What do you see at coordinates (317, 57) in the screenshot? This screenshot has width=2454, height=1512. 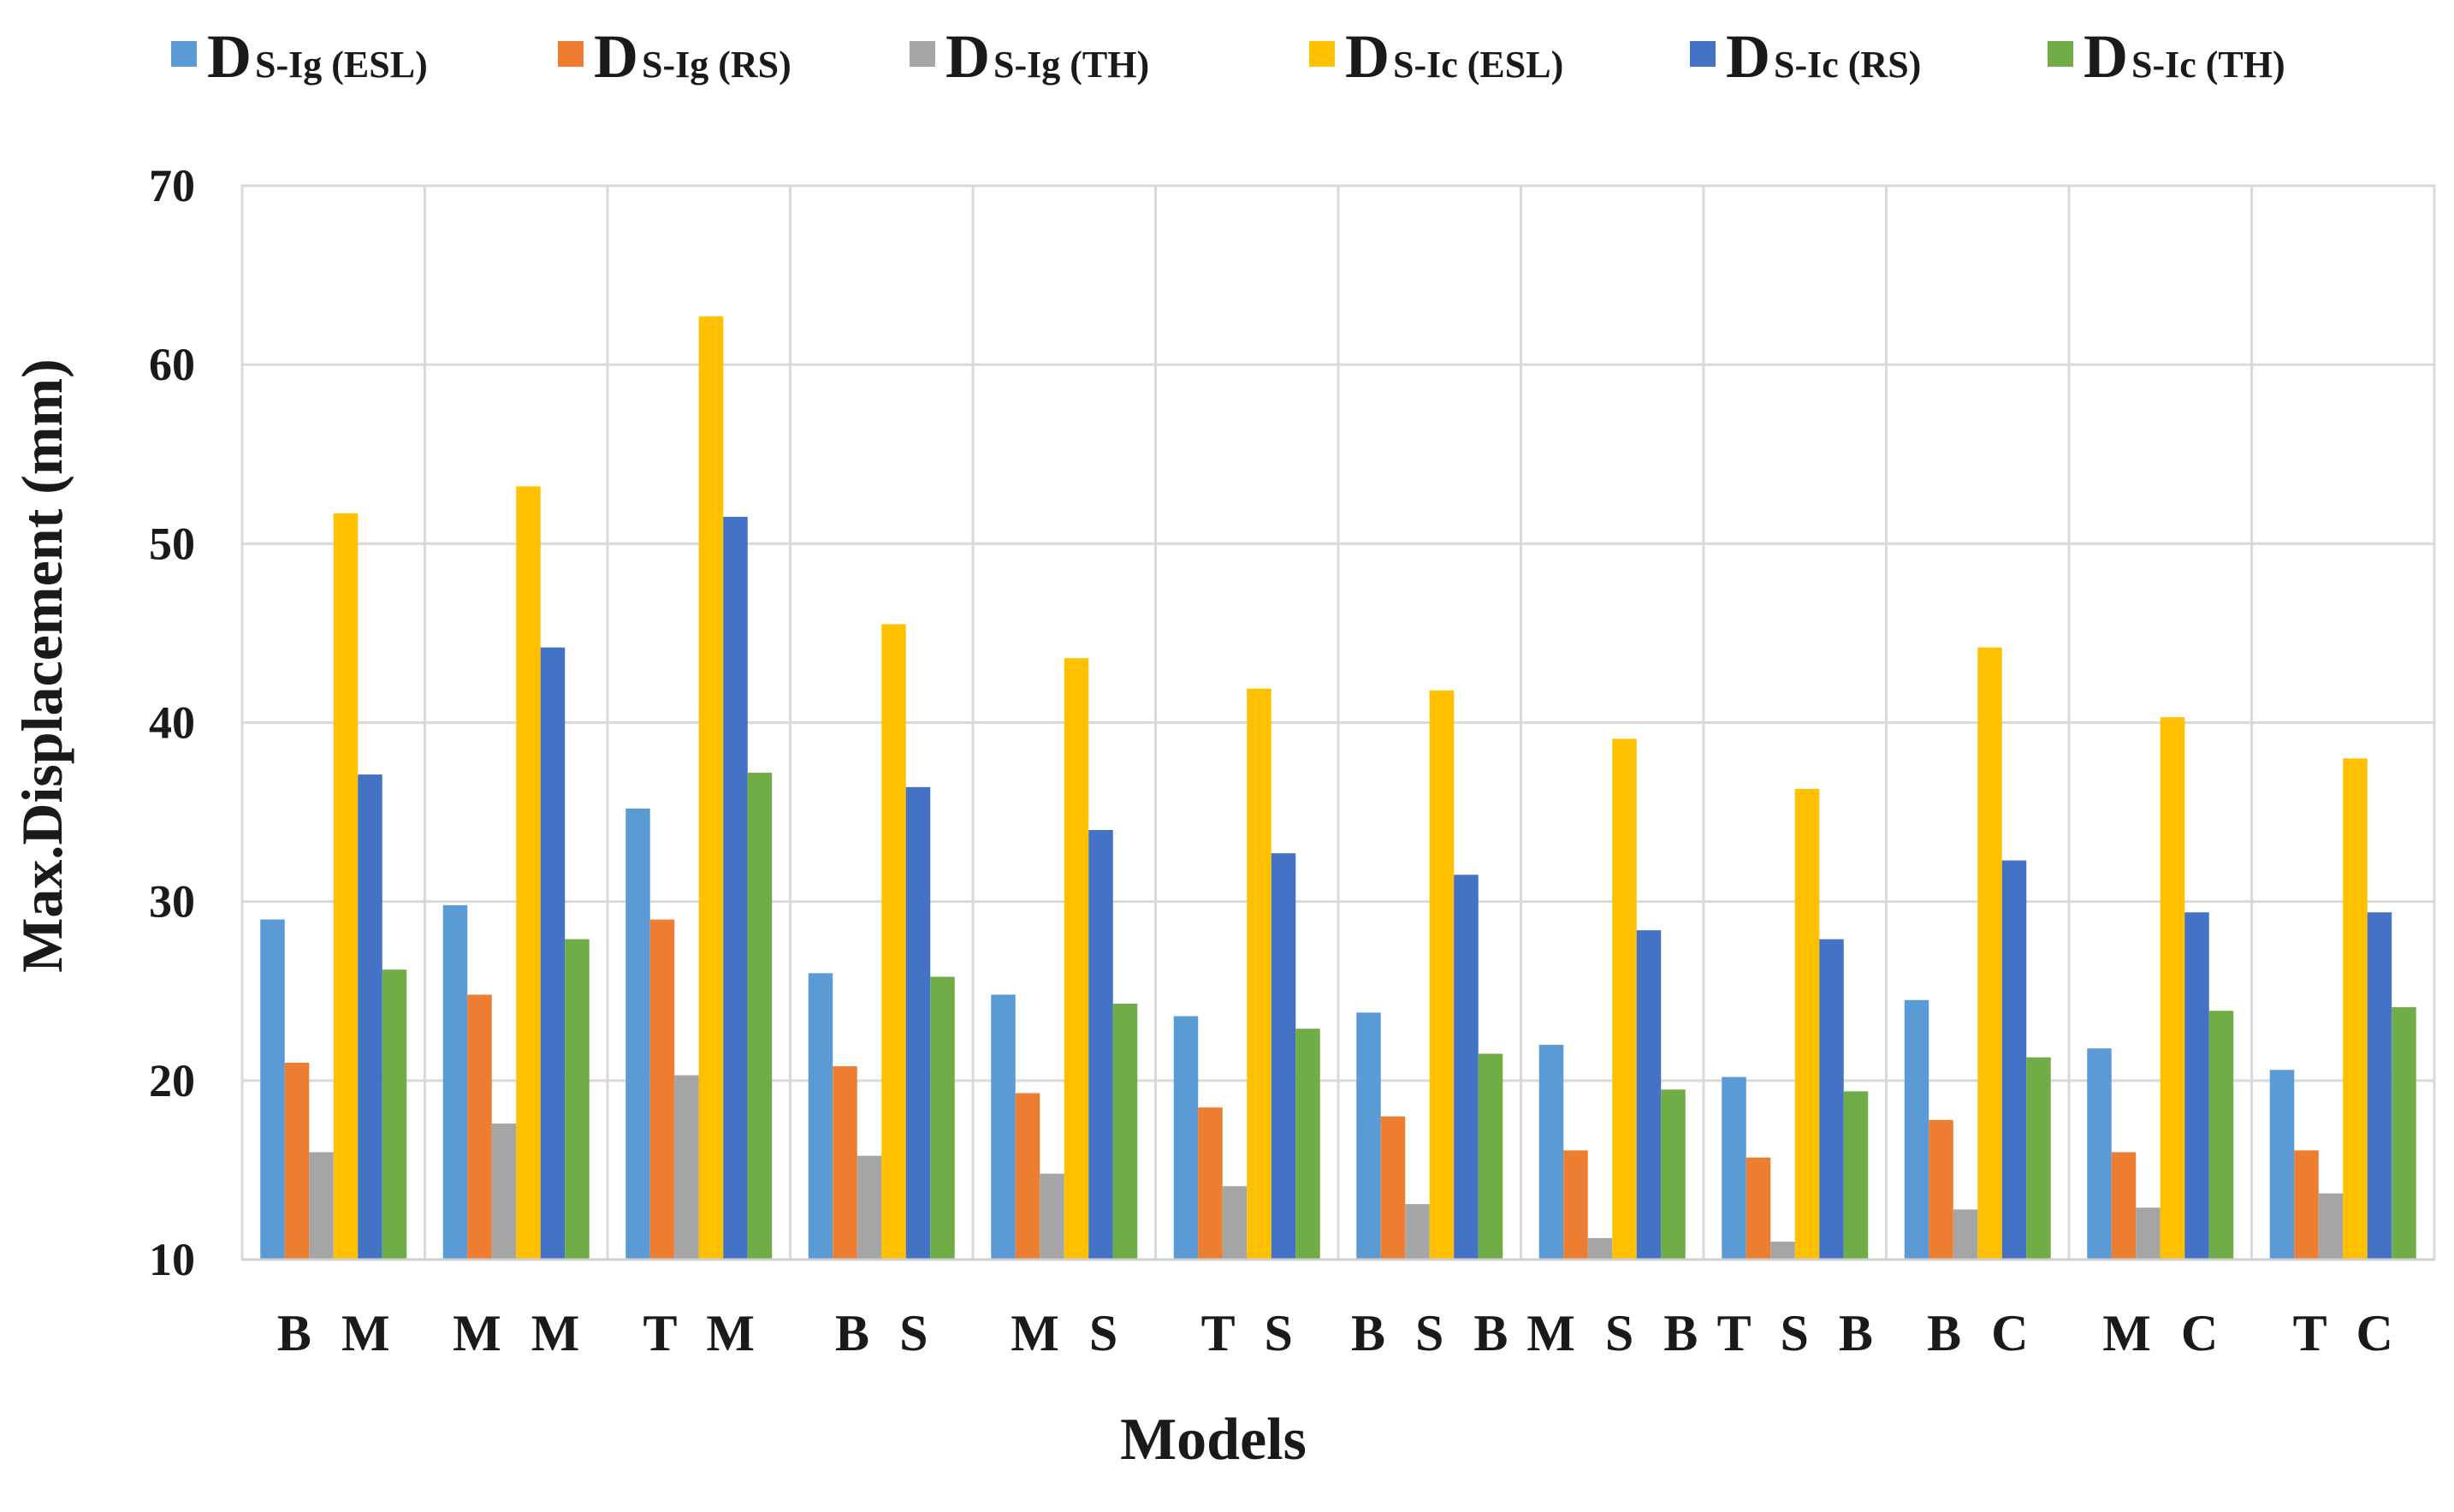 I see `legend-label: DS-Ig (ESL)` at bounding box center [317, 57].